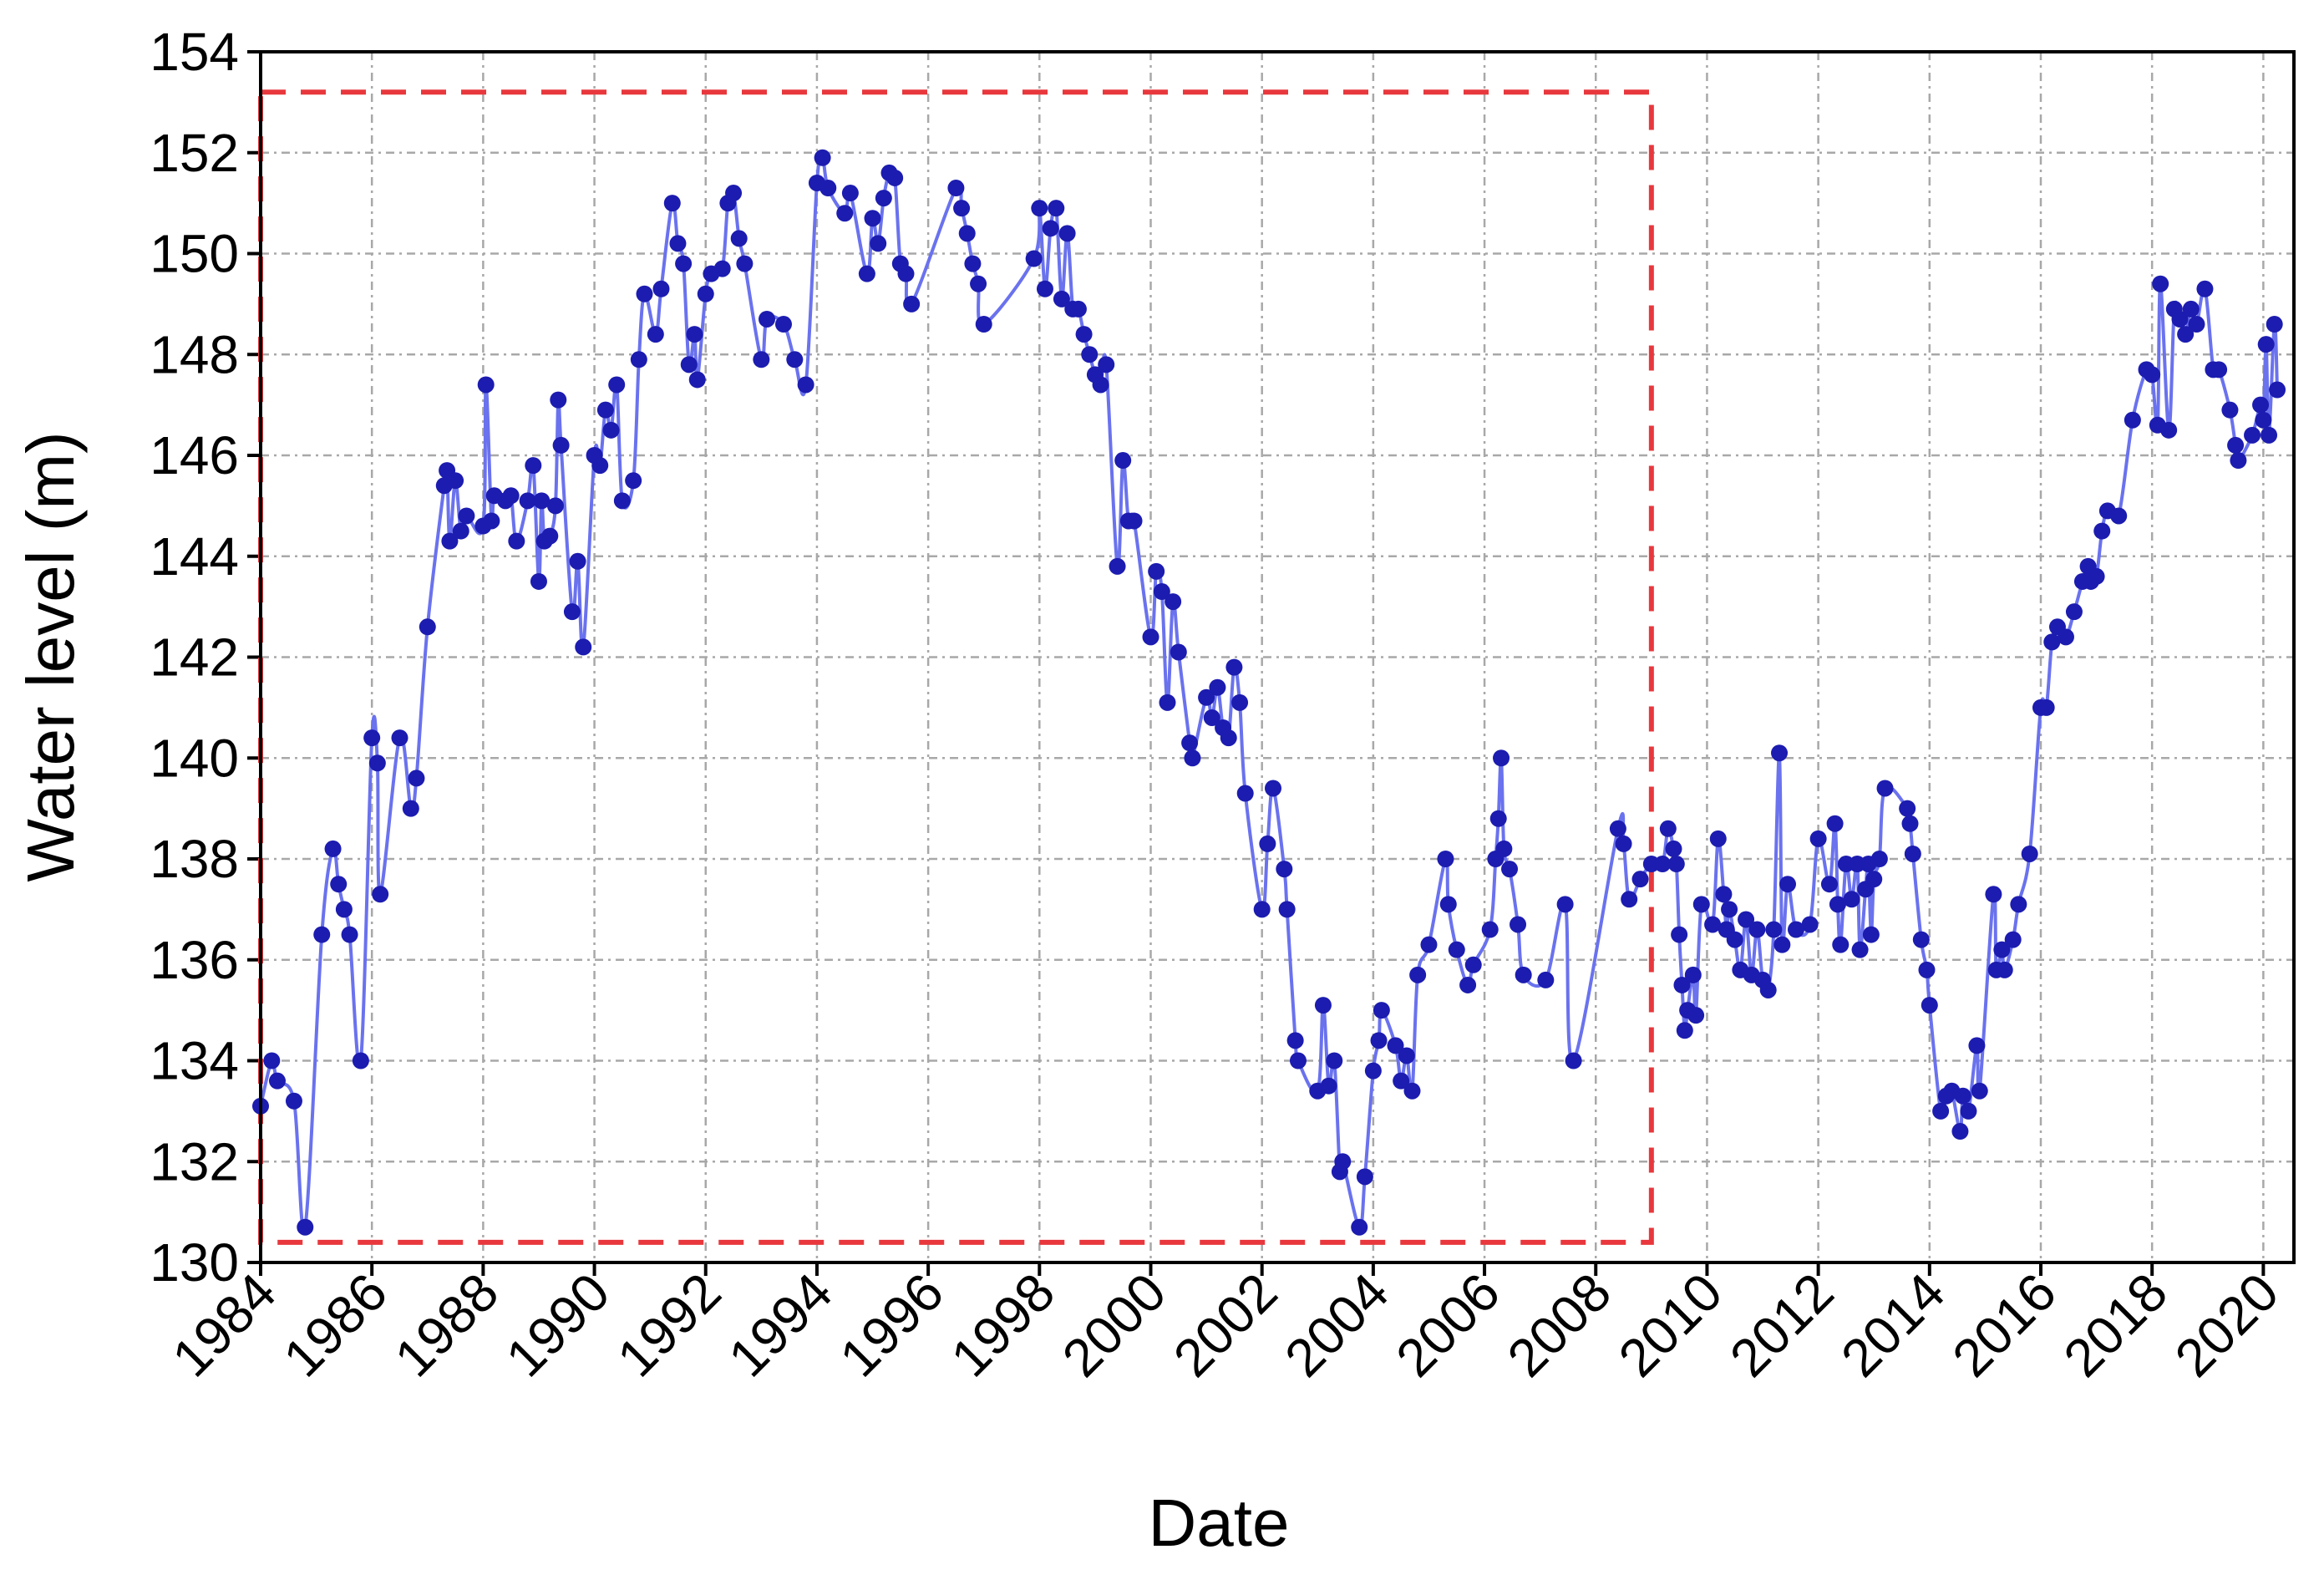  Describe the element at coordinates (446, 1325) in the screenshot. I see `x-tick-label: 1988` at that location.